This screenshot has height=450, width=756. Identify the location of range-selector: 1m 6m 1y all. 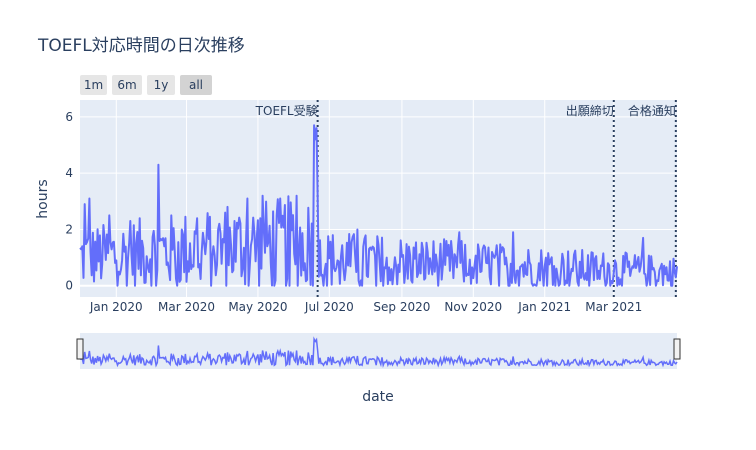
(146, 85).